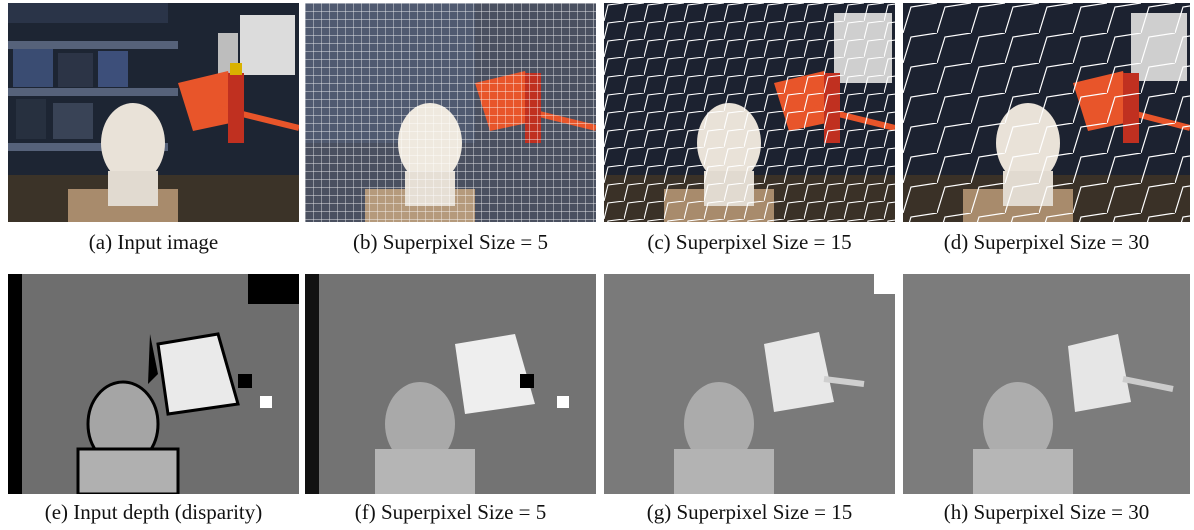 The height and width of the screenshot is (530, 1194). Describe the element at coordinates (1046, 242) in the screenshot. I see `caption-d: (d) Superpixel Size = 30` at that location.